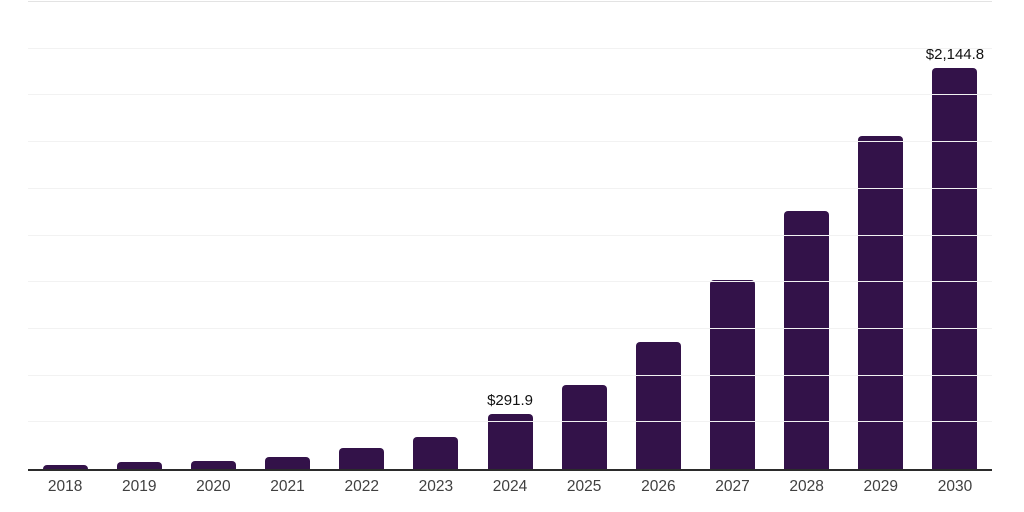 Image resolution: width=1024 pixels, height=512 pixels. Describe the element at coordinates (362, 458) in the screenshot. I see `bar-2022` at that location.